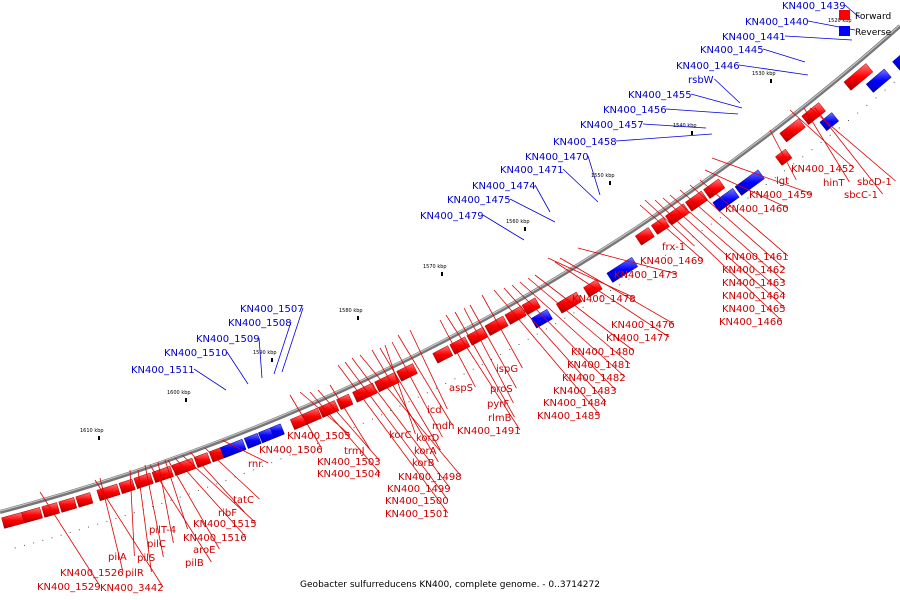  I want to click on gene-label-frx-1: frx-1, so click(673, 247).